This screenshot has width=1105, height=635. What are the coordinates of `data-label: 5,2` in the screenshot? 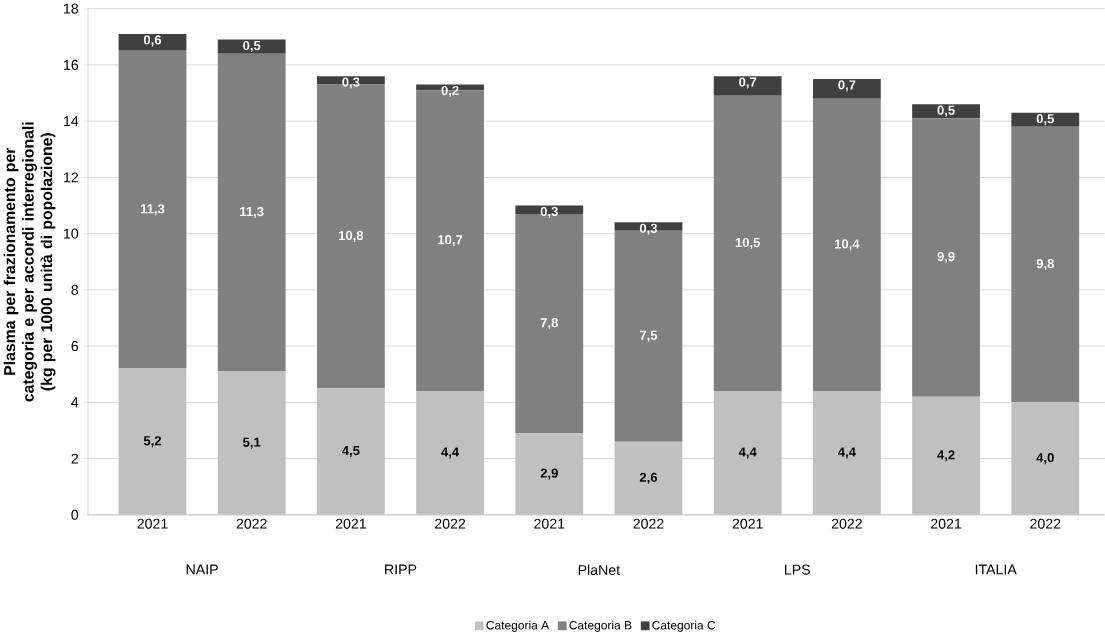 It's located at (152, 442).